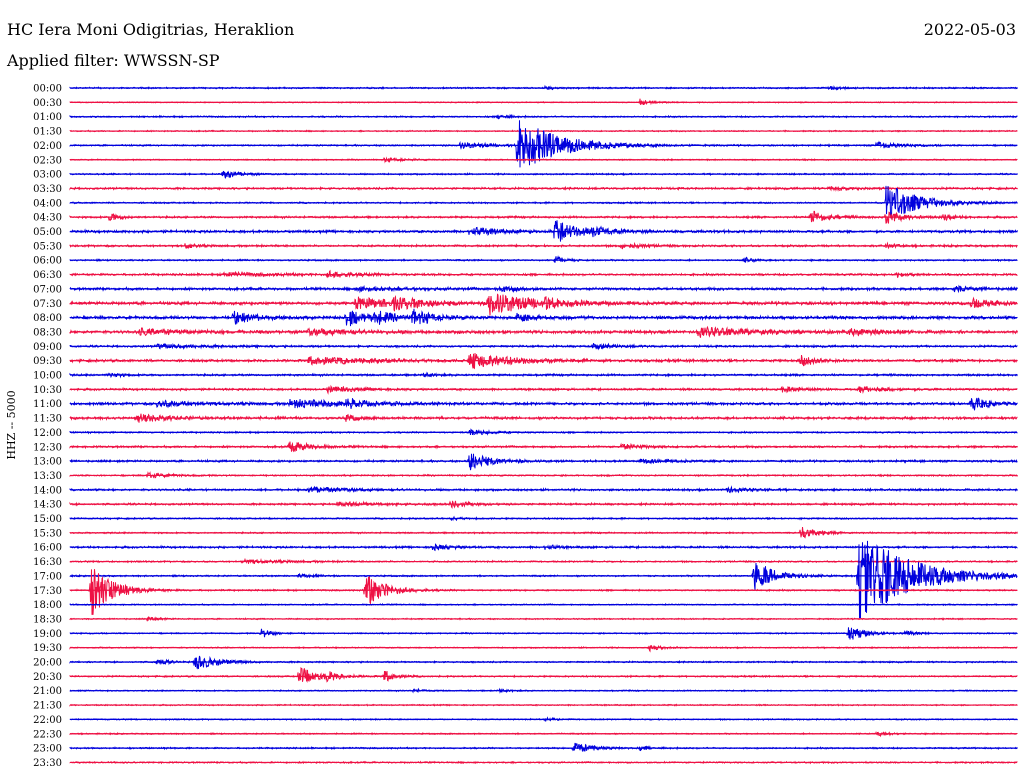 The image size is (1024, 780). What do you see at coordinates (47, 490) in the screenshot?
I see `row-time-label: 14:00` at bounding box center [47, 490].